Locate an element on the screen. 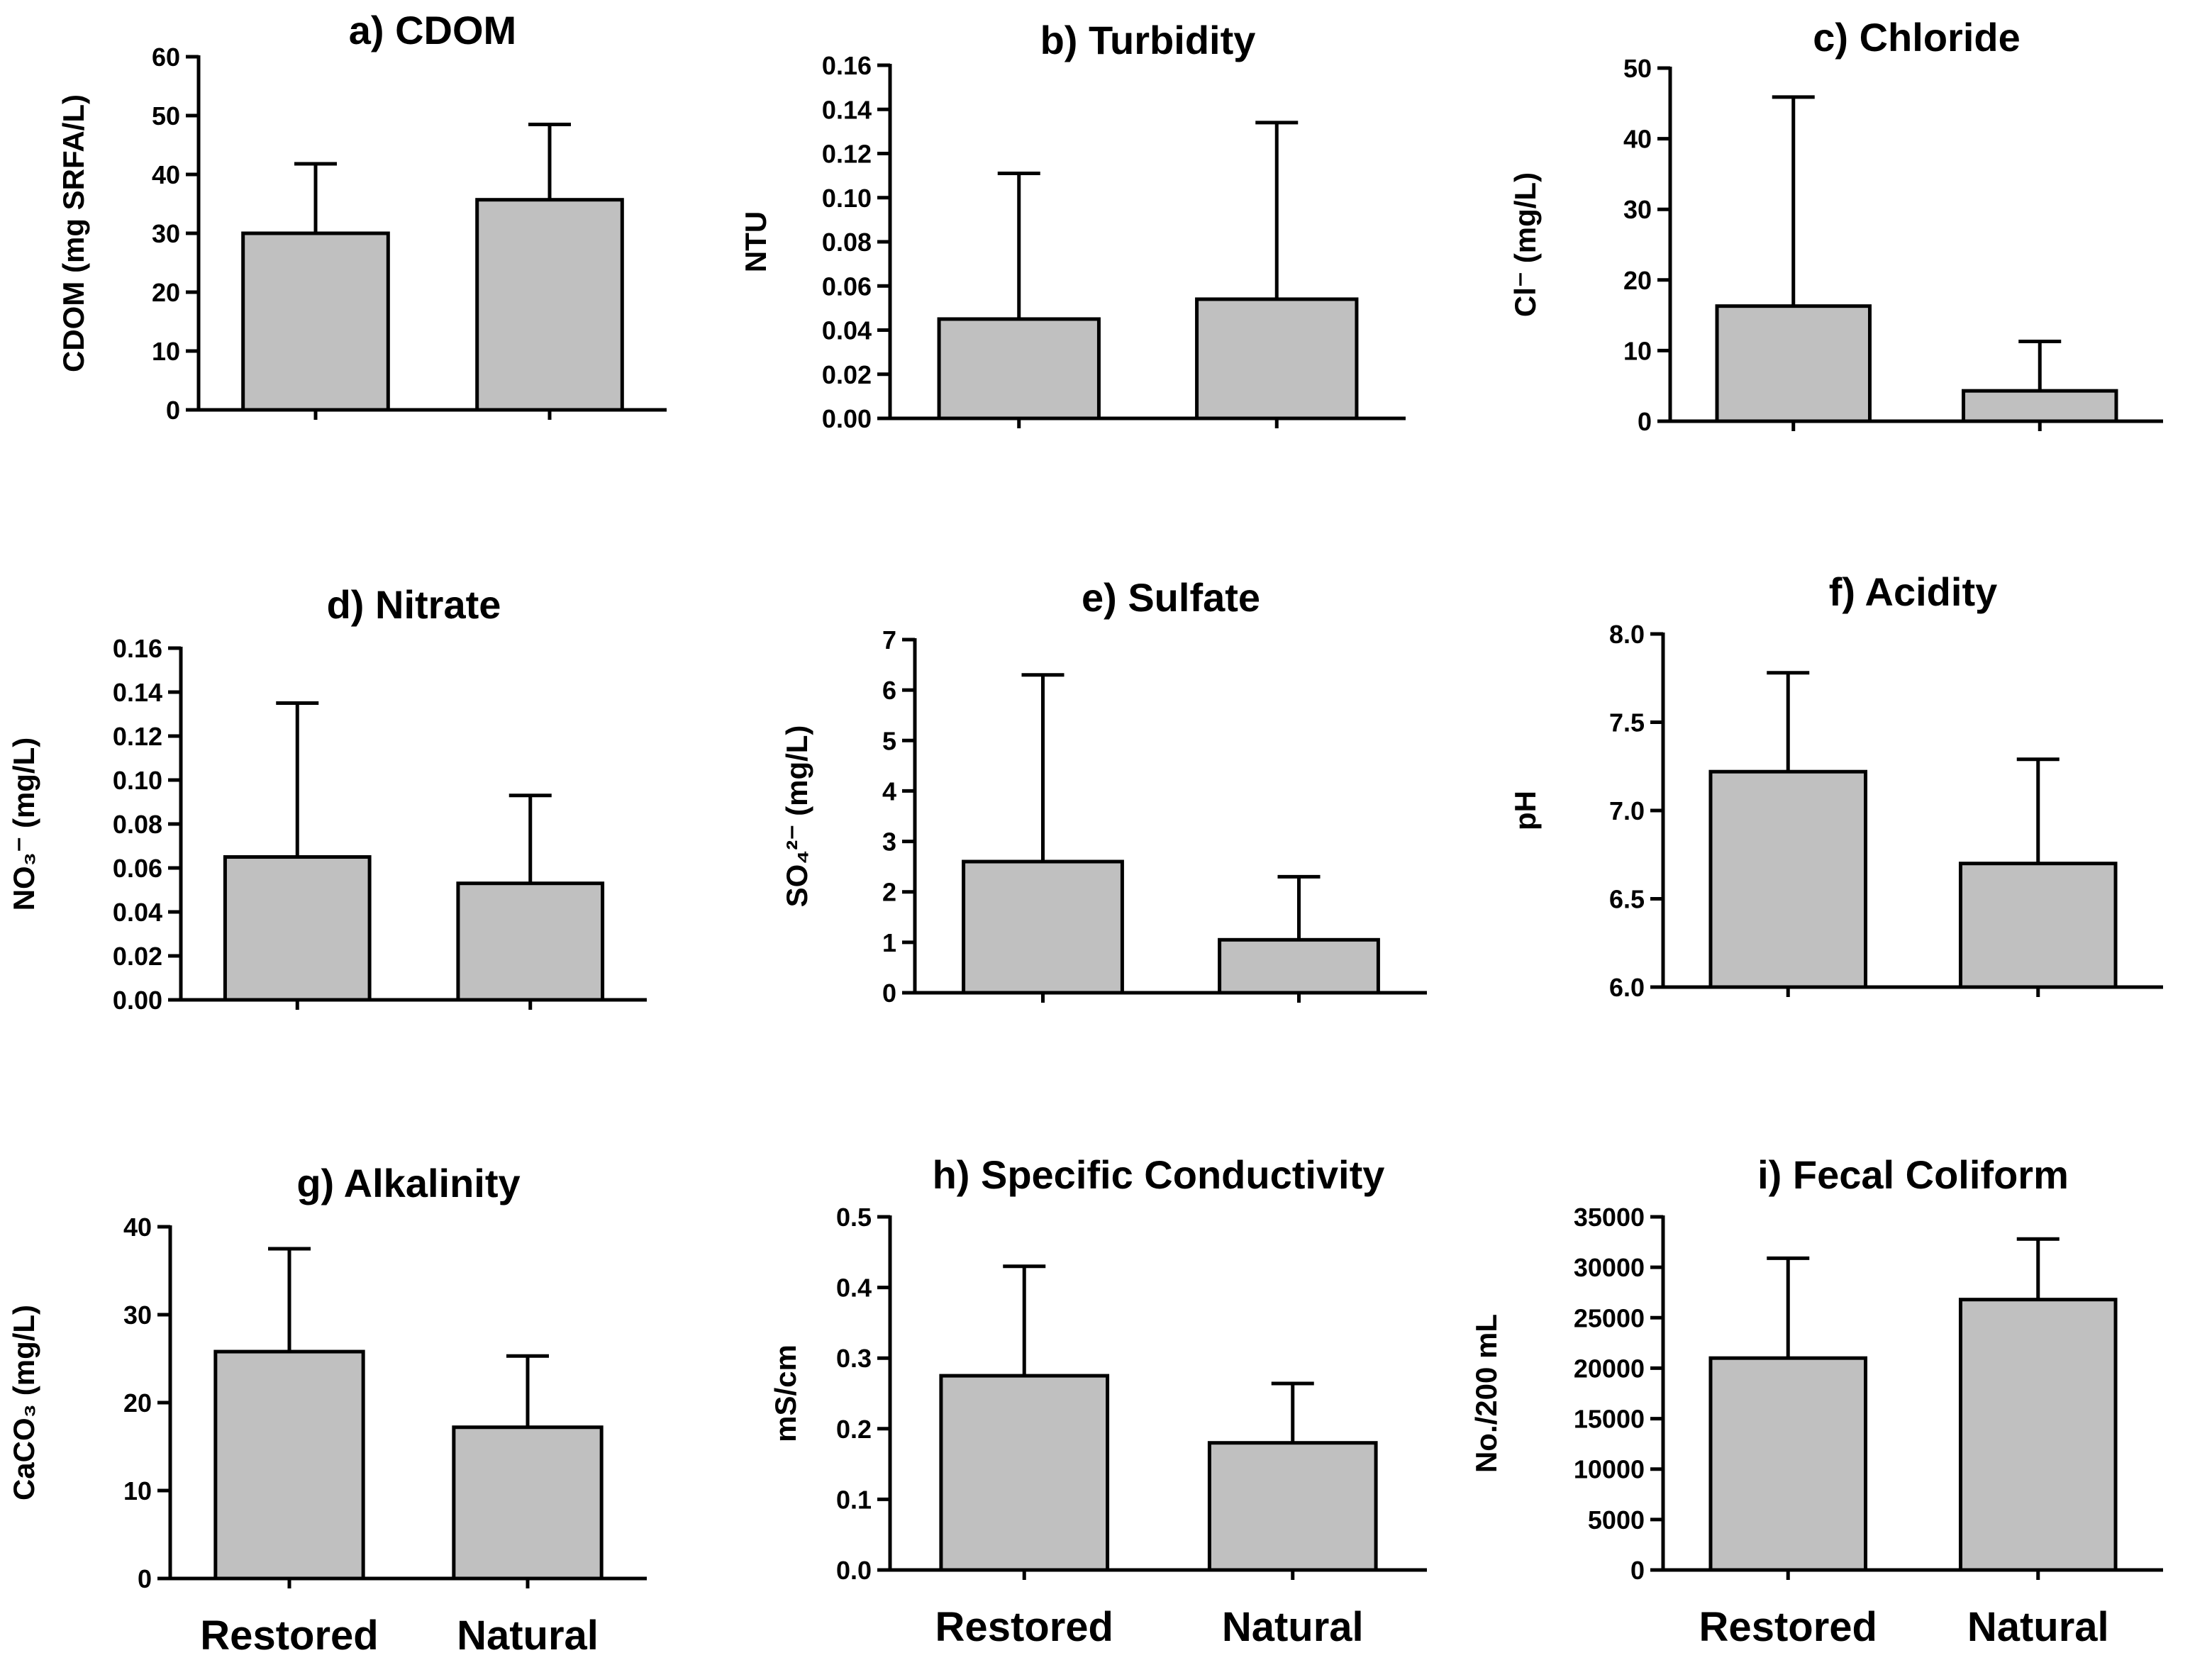  chart-title: a) CDOM is located at coordinates (432, 30).